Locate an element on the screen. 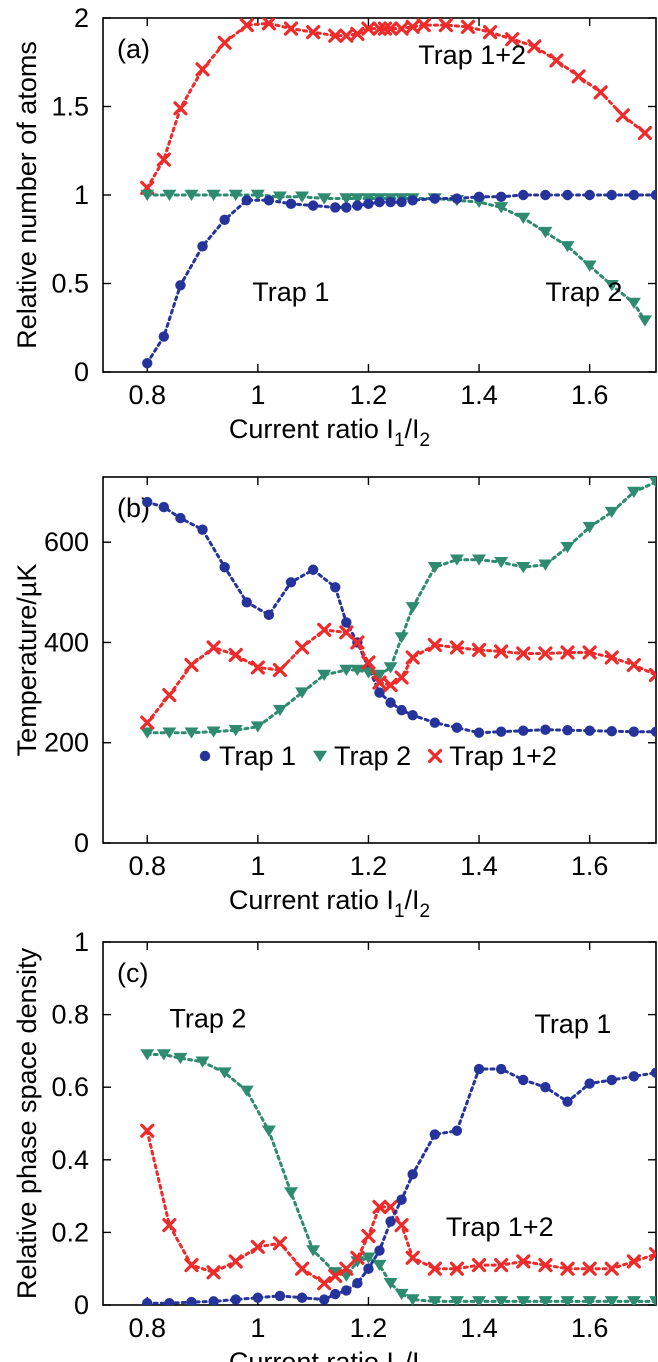 The image size is (658, 1362). y-tick-label: 200 is located at coordinates (66, 743).